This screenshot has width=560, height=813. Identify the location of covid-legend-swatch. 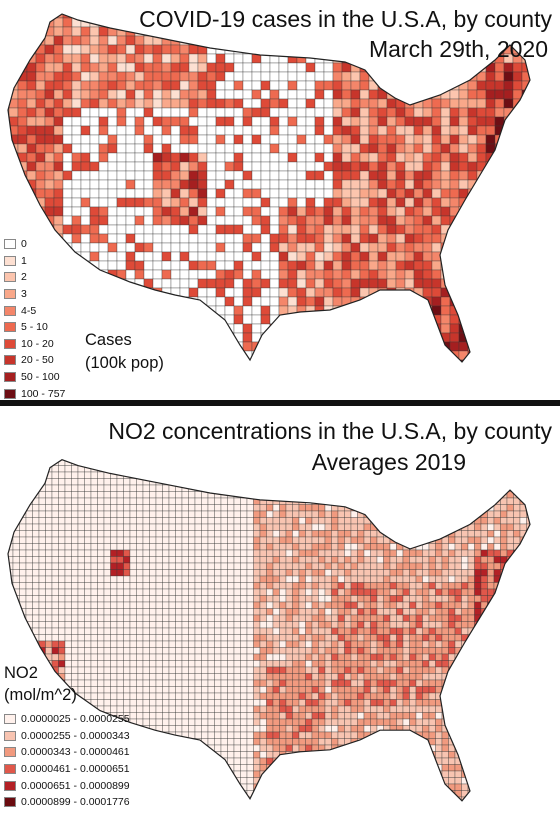
(10, 277).